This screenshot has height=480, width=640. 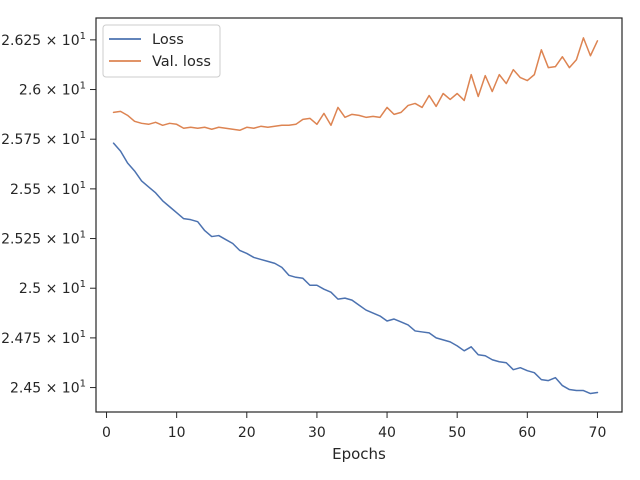 I want to click on x-tick-label: 50, so click(x=457, y=433).